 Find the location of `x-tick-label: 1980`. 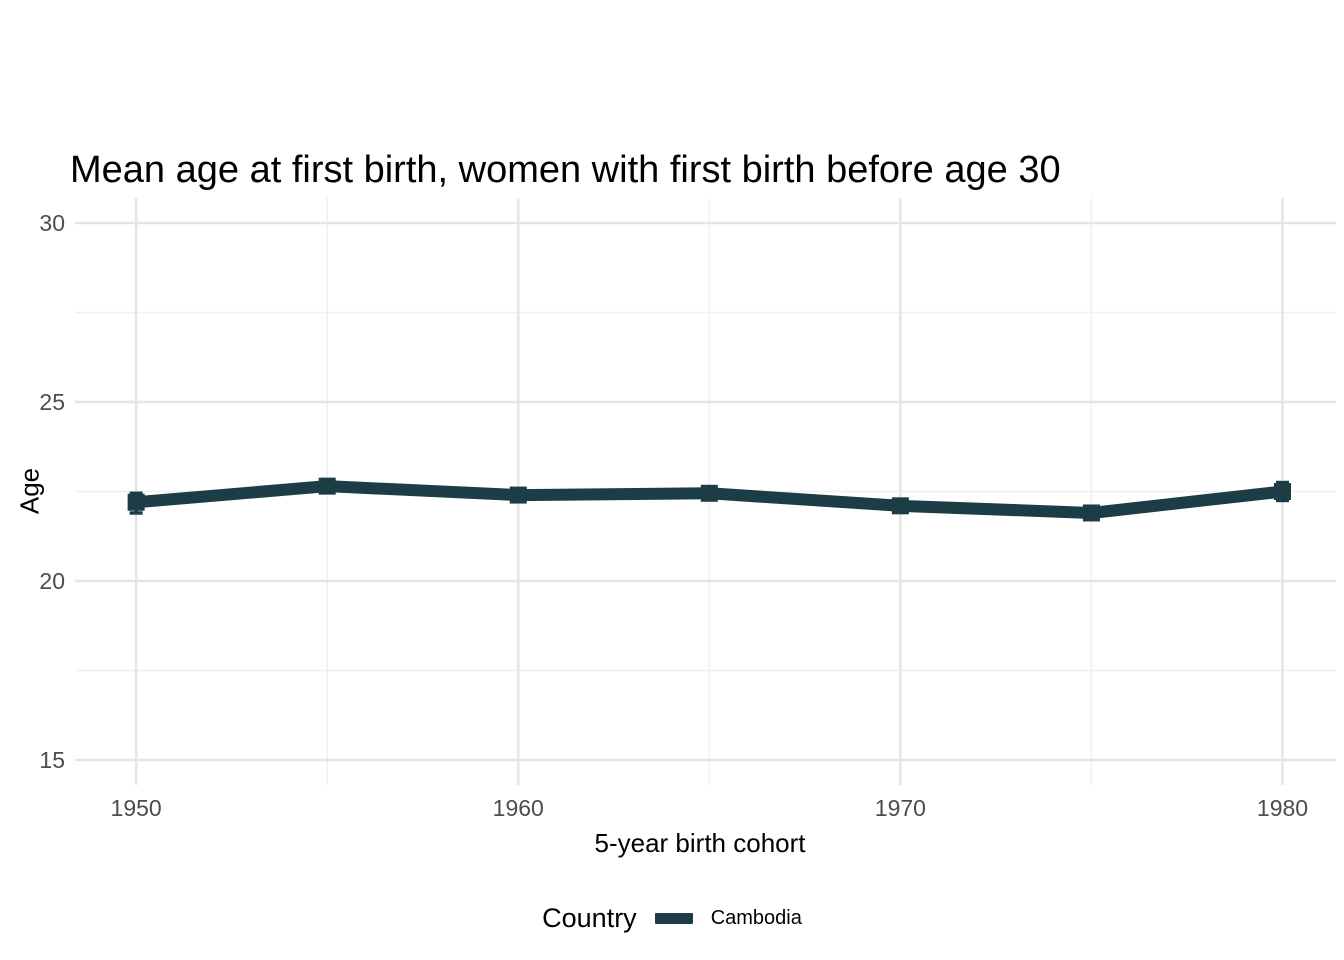

x-tick-label: 1980 is located at coordinates (1282, 808).